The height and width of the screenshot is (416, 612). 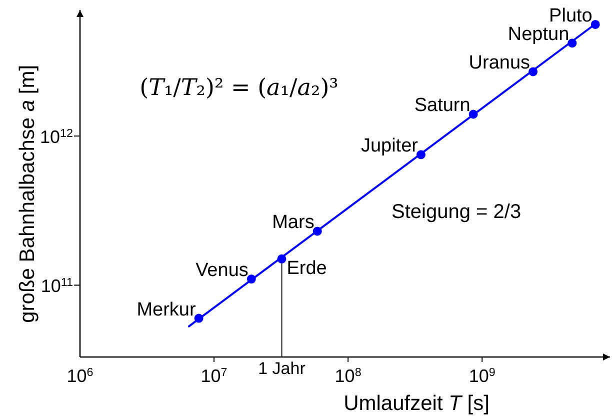 What do you see at coordinates (293, 223) in the screenshot?
I see `annotation: Mars` at bounding box center [293, 223].